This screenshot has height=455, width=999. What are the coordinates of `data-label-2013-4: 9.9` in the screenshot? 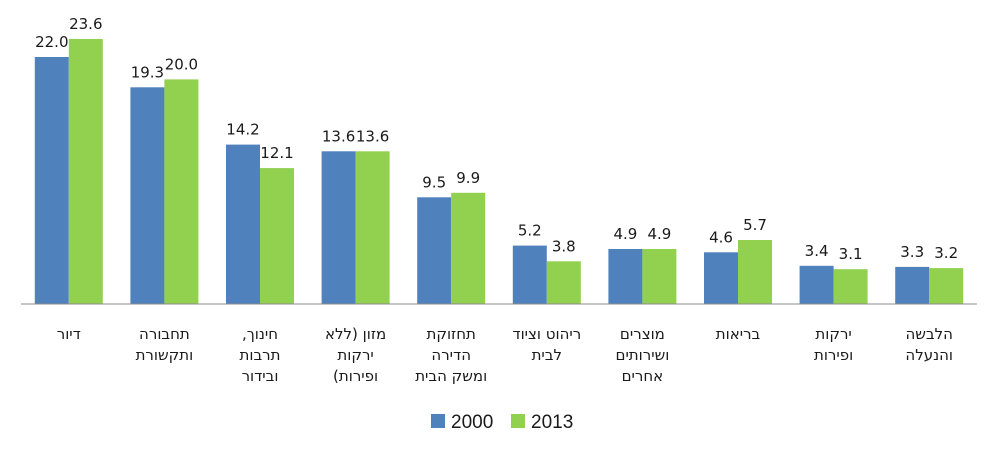 It's located at (468, 178).